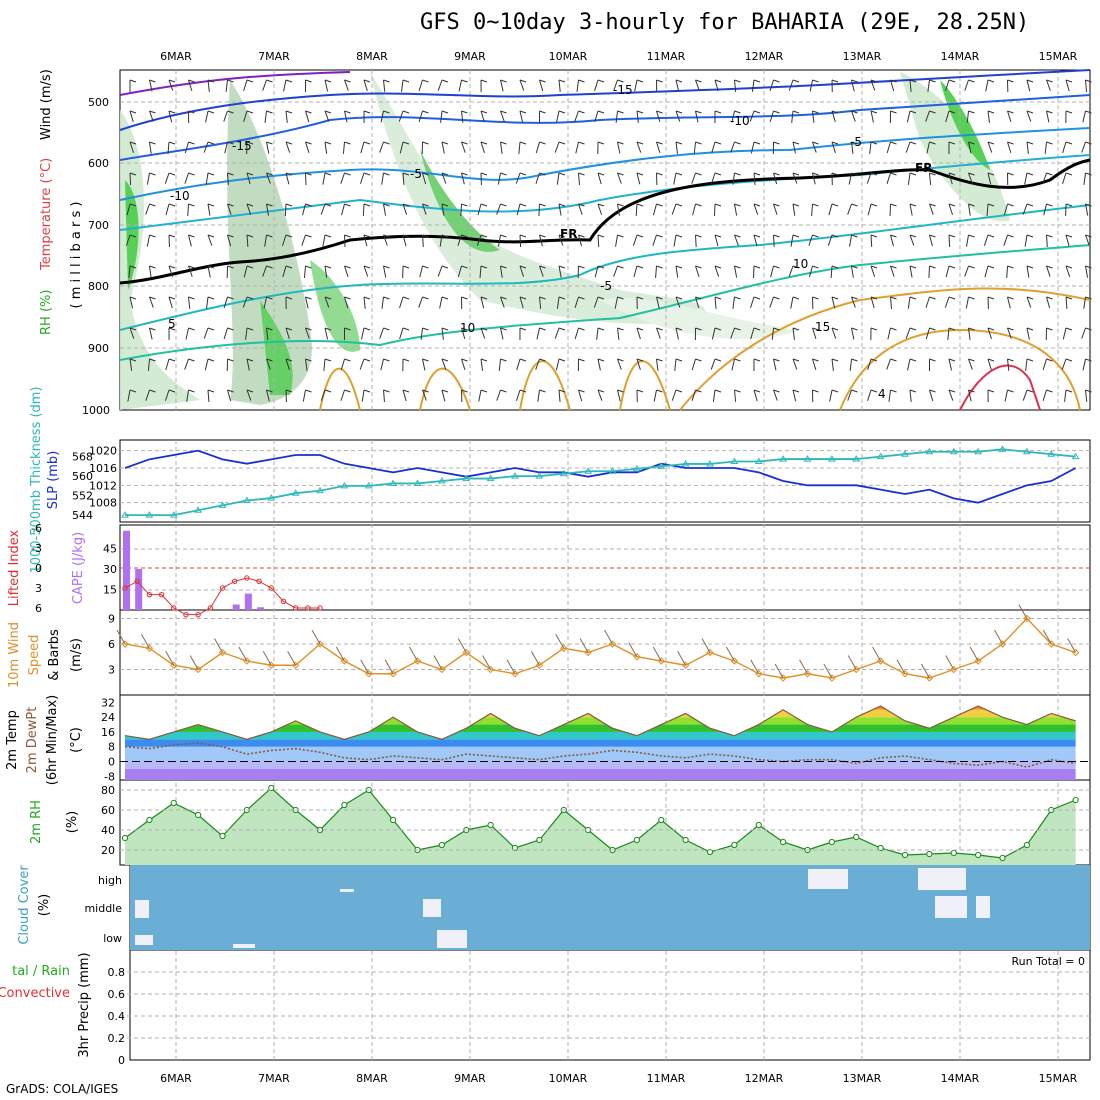  I want to click on temp-ylabel: Temperature (°C), so click(46, 214).